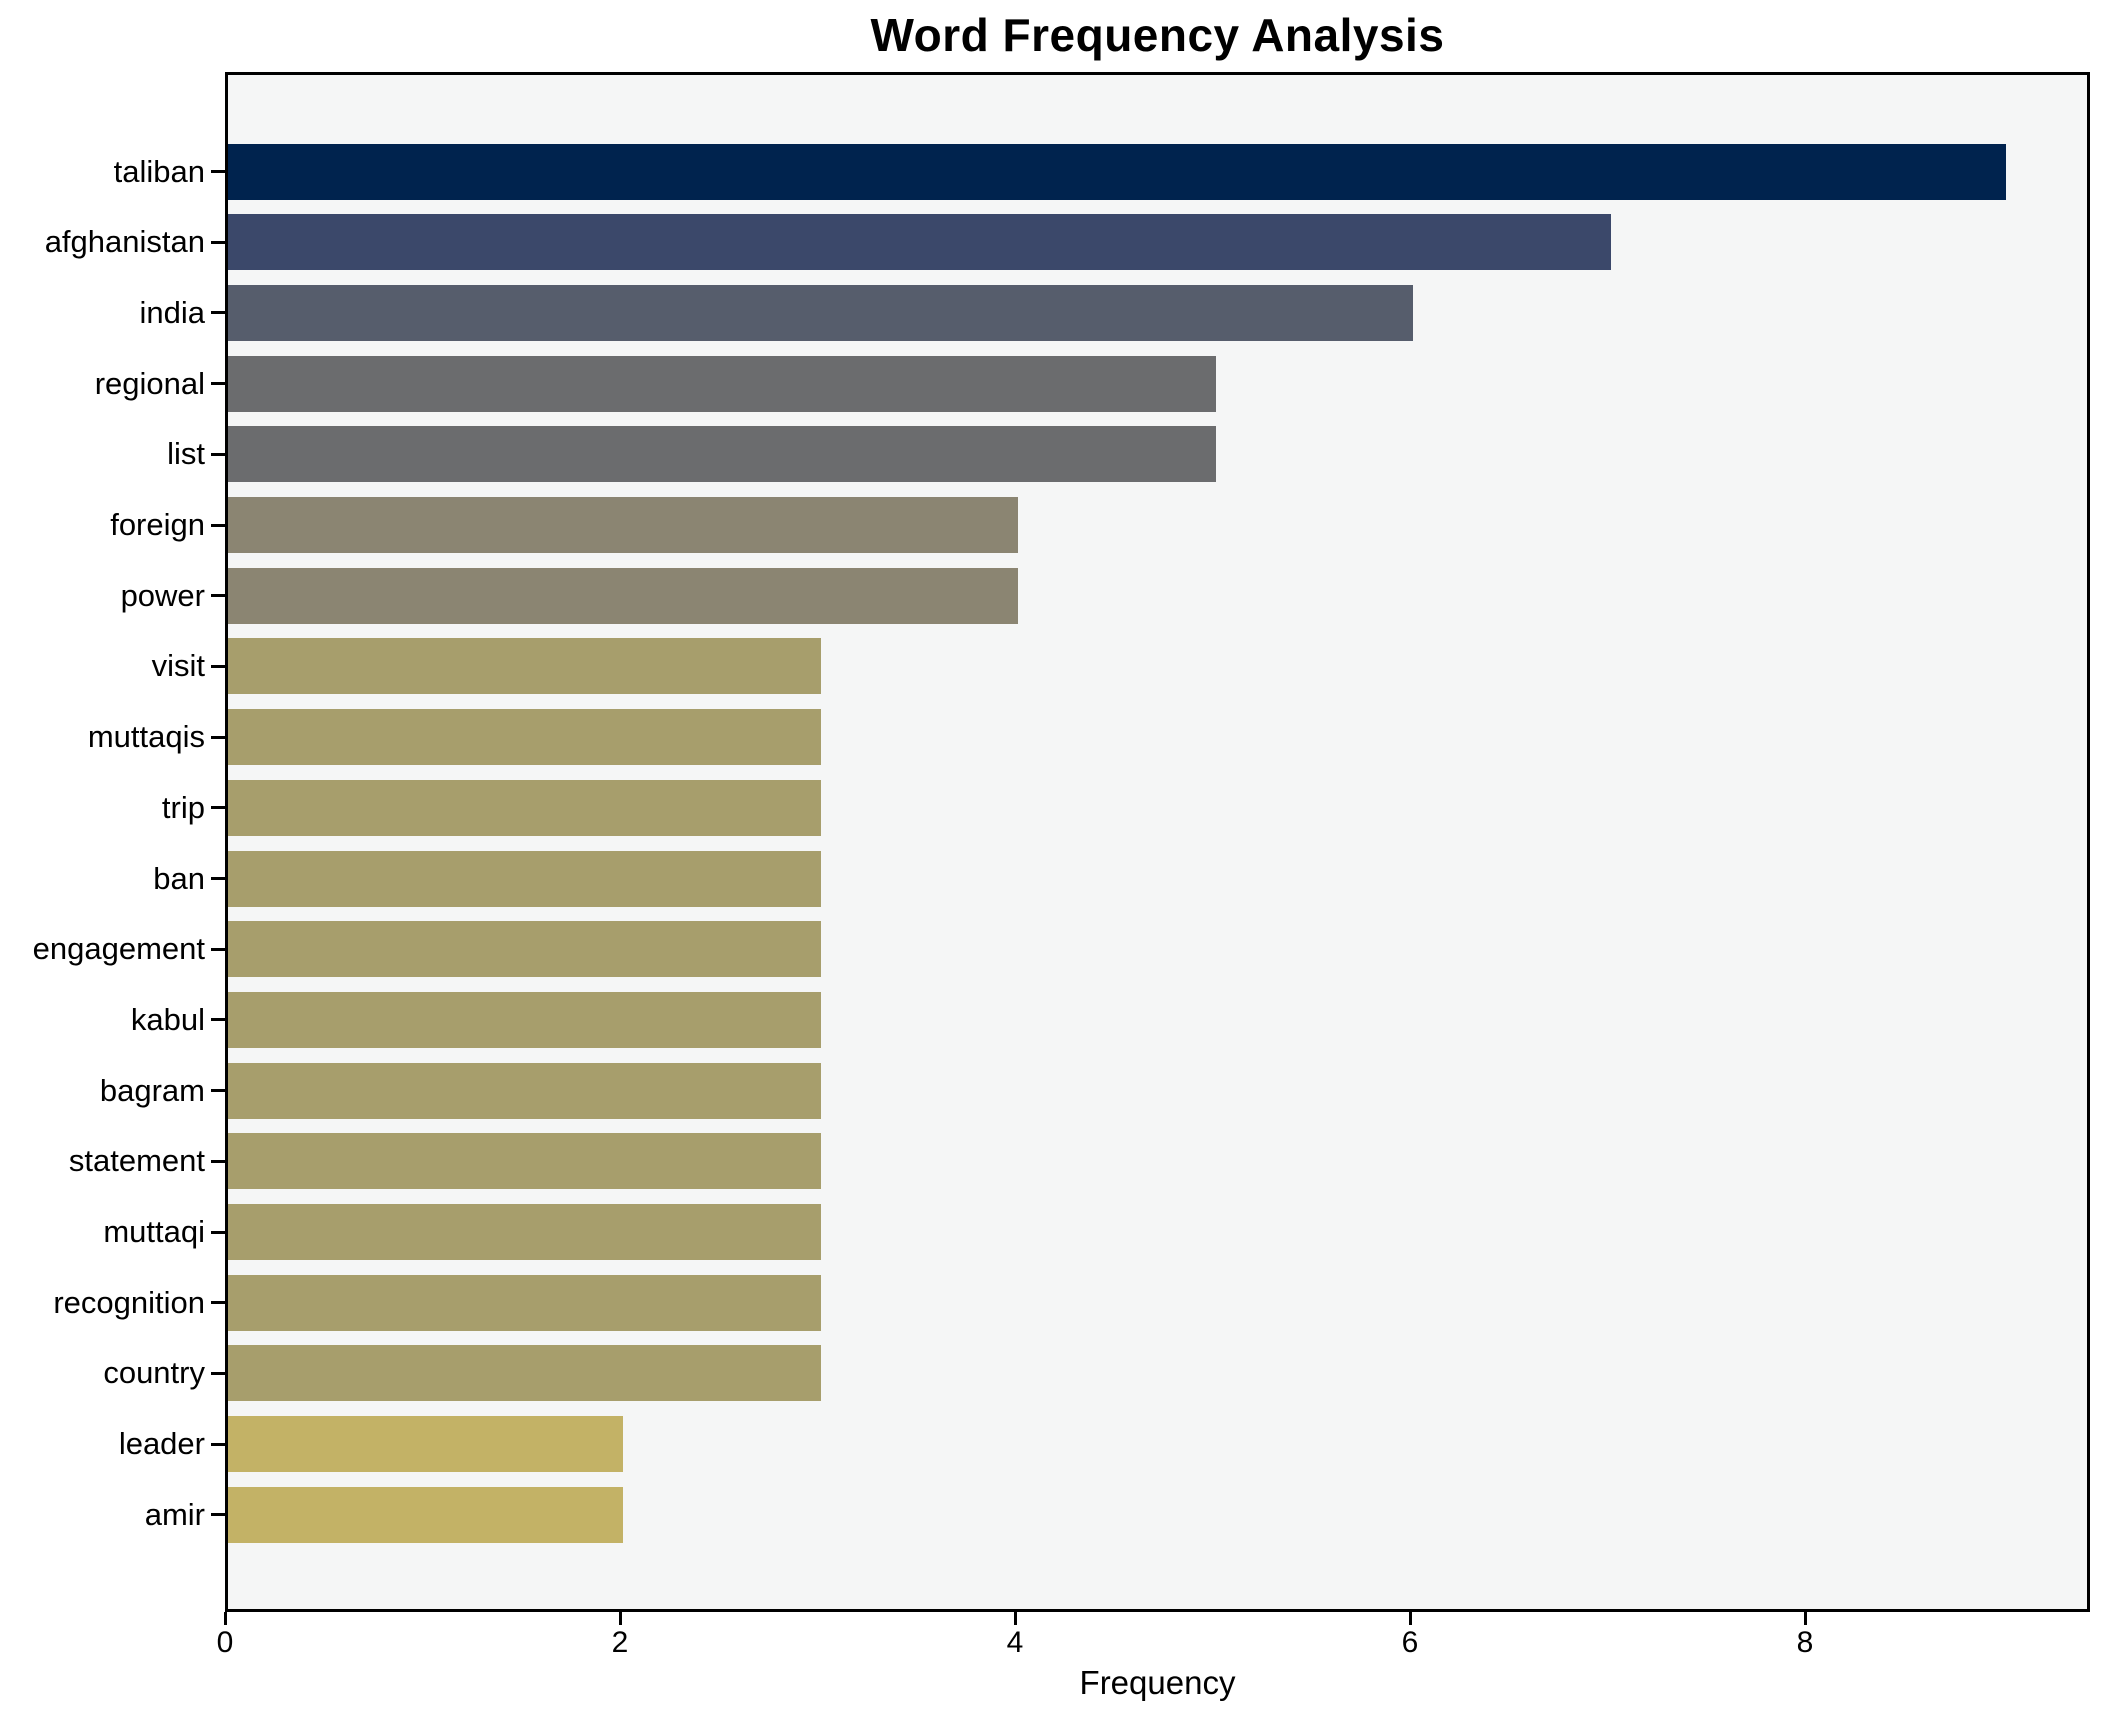  Describe the element at coordinates (524, 1019) in the screenshot. I see `bar-kabul` at that location.